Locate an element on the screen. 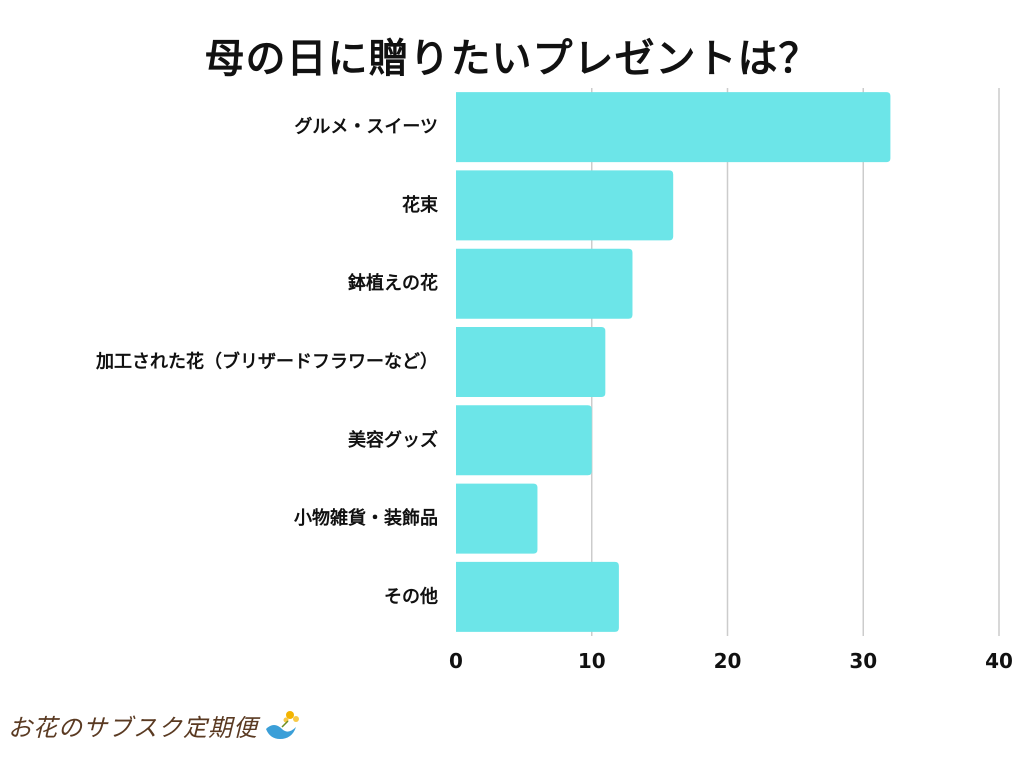 This screenshot has height=768, width=1024. x-axis-tick-labels: 0 10 20 30 40 is located at coordinates (731, 661).